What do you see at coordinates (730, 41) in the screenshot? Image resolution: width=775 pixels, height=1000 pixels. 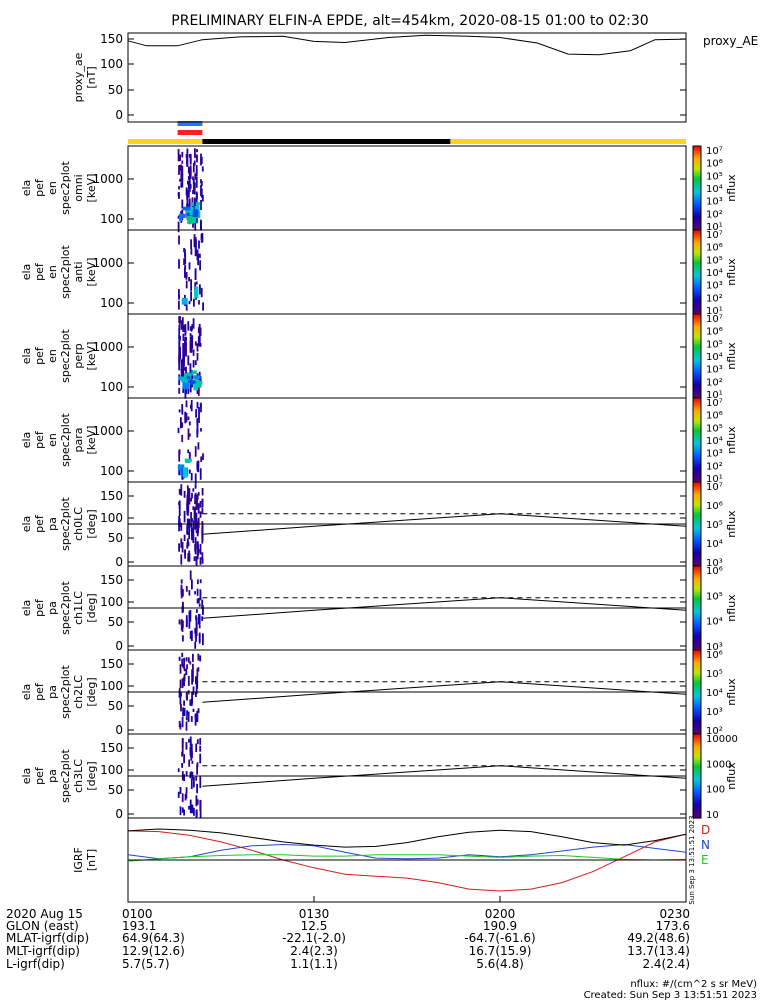 I see `legend-entry: proxy_AE` at bounding box center [730, 41].